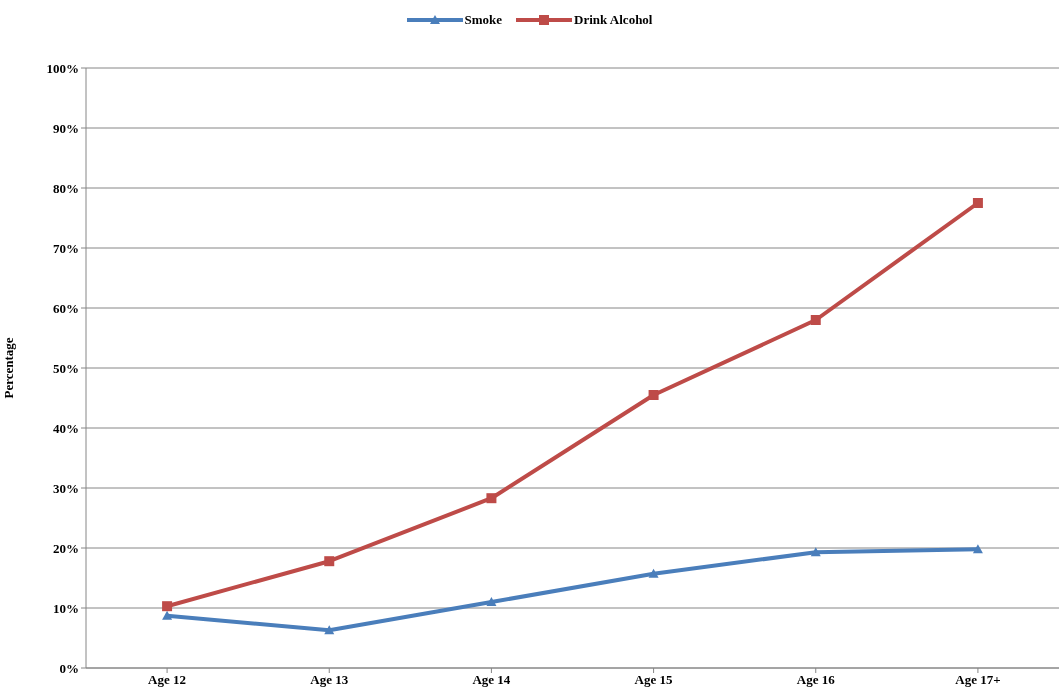 This screenshot has height=695, width=1059. Describe the element at coordinates (654, 680) in the screenshot. I see `x-tick-label: Age 15` at that location.